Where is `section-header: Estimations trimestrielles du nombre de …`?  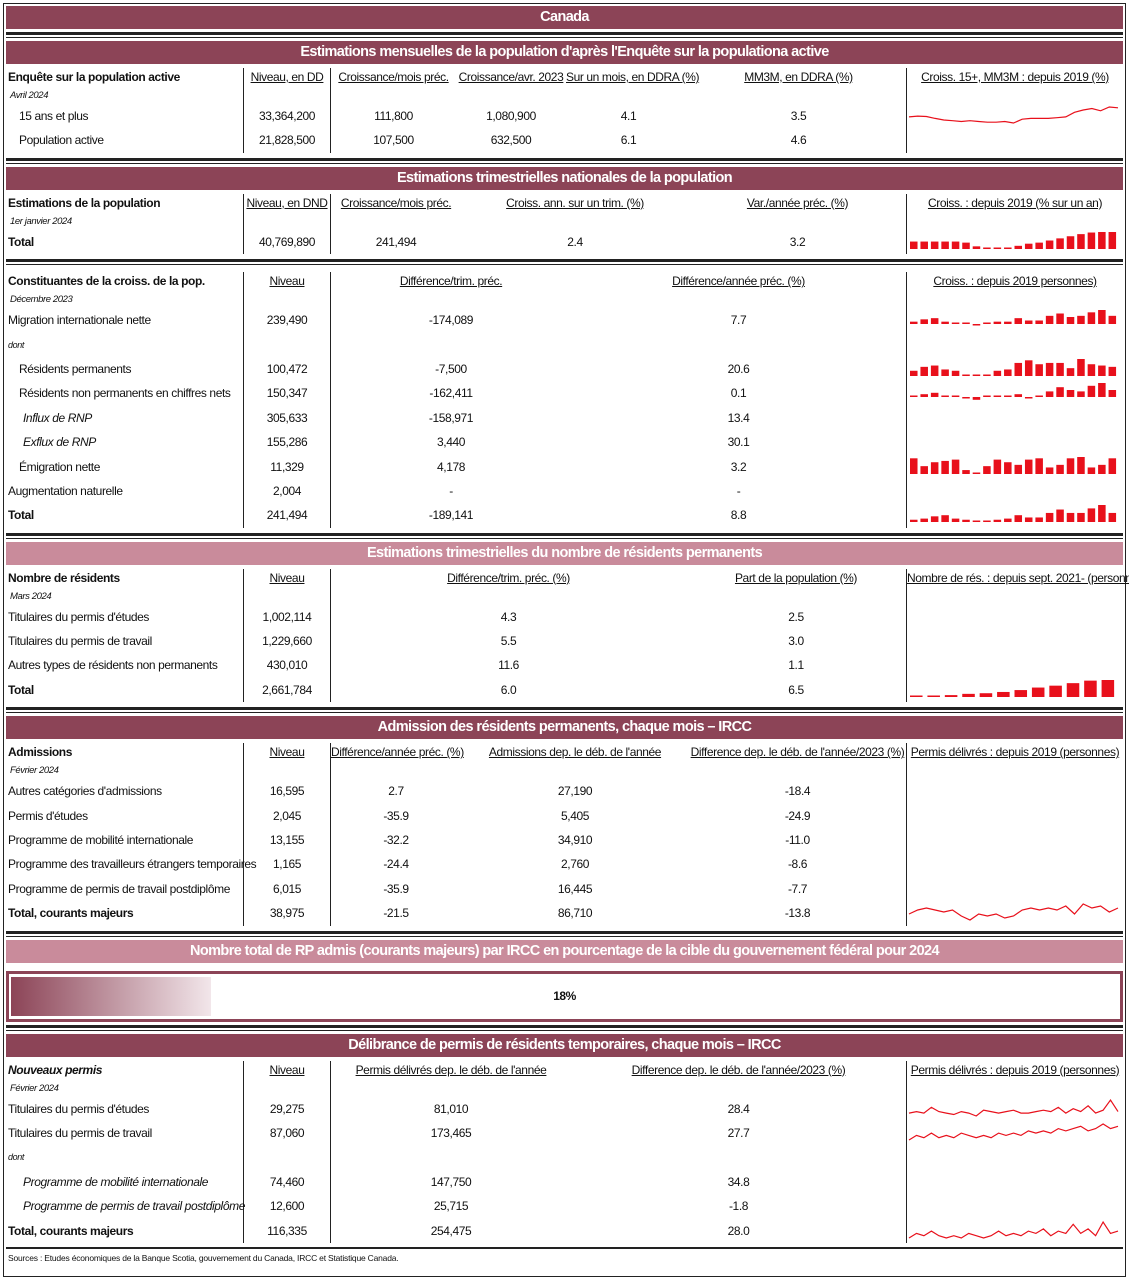
section-header: Estimations trimestrielles du nombre de … is located at coordinates (564, 553).